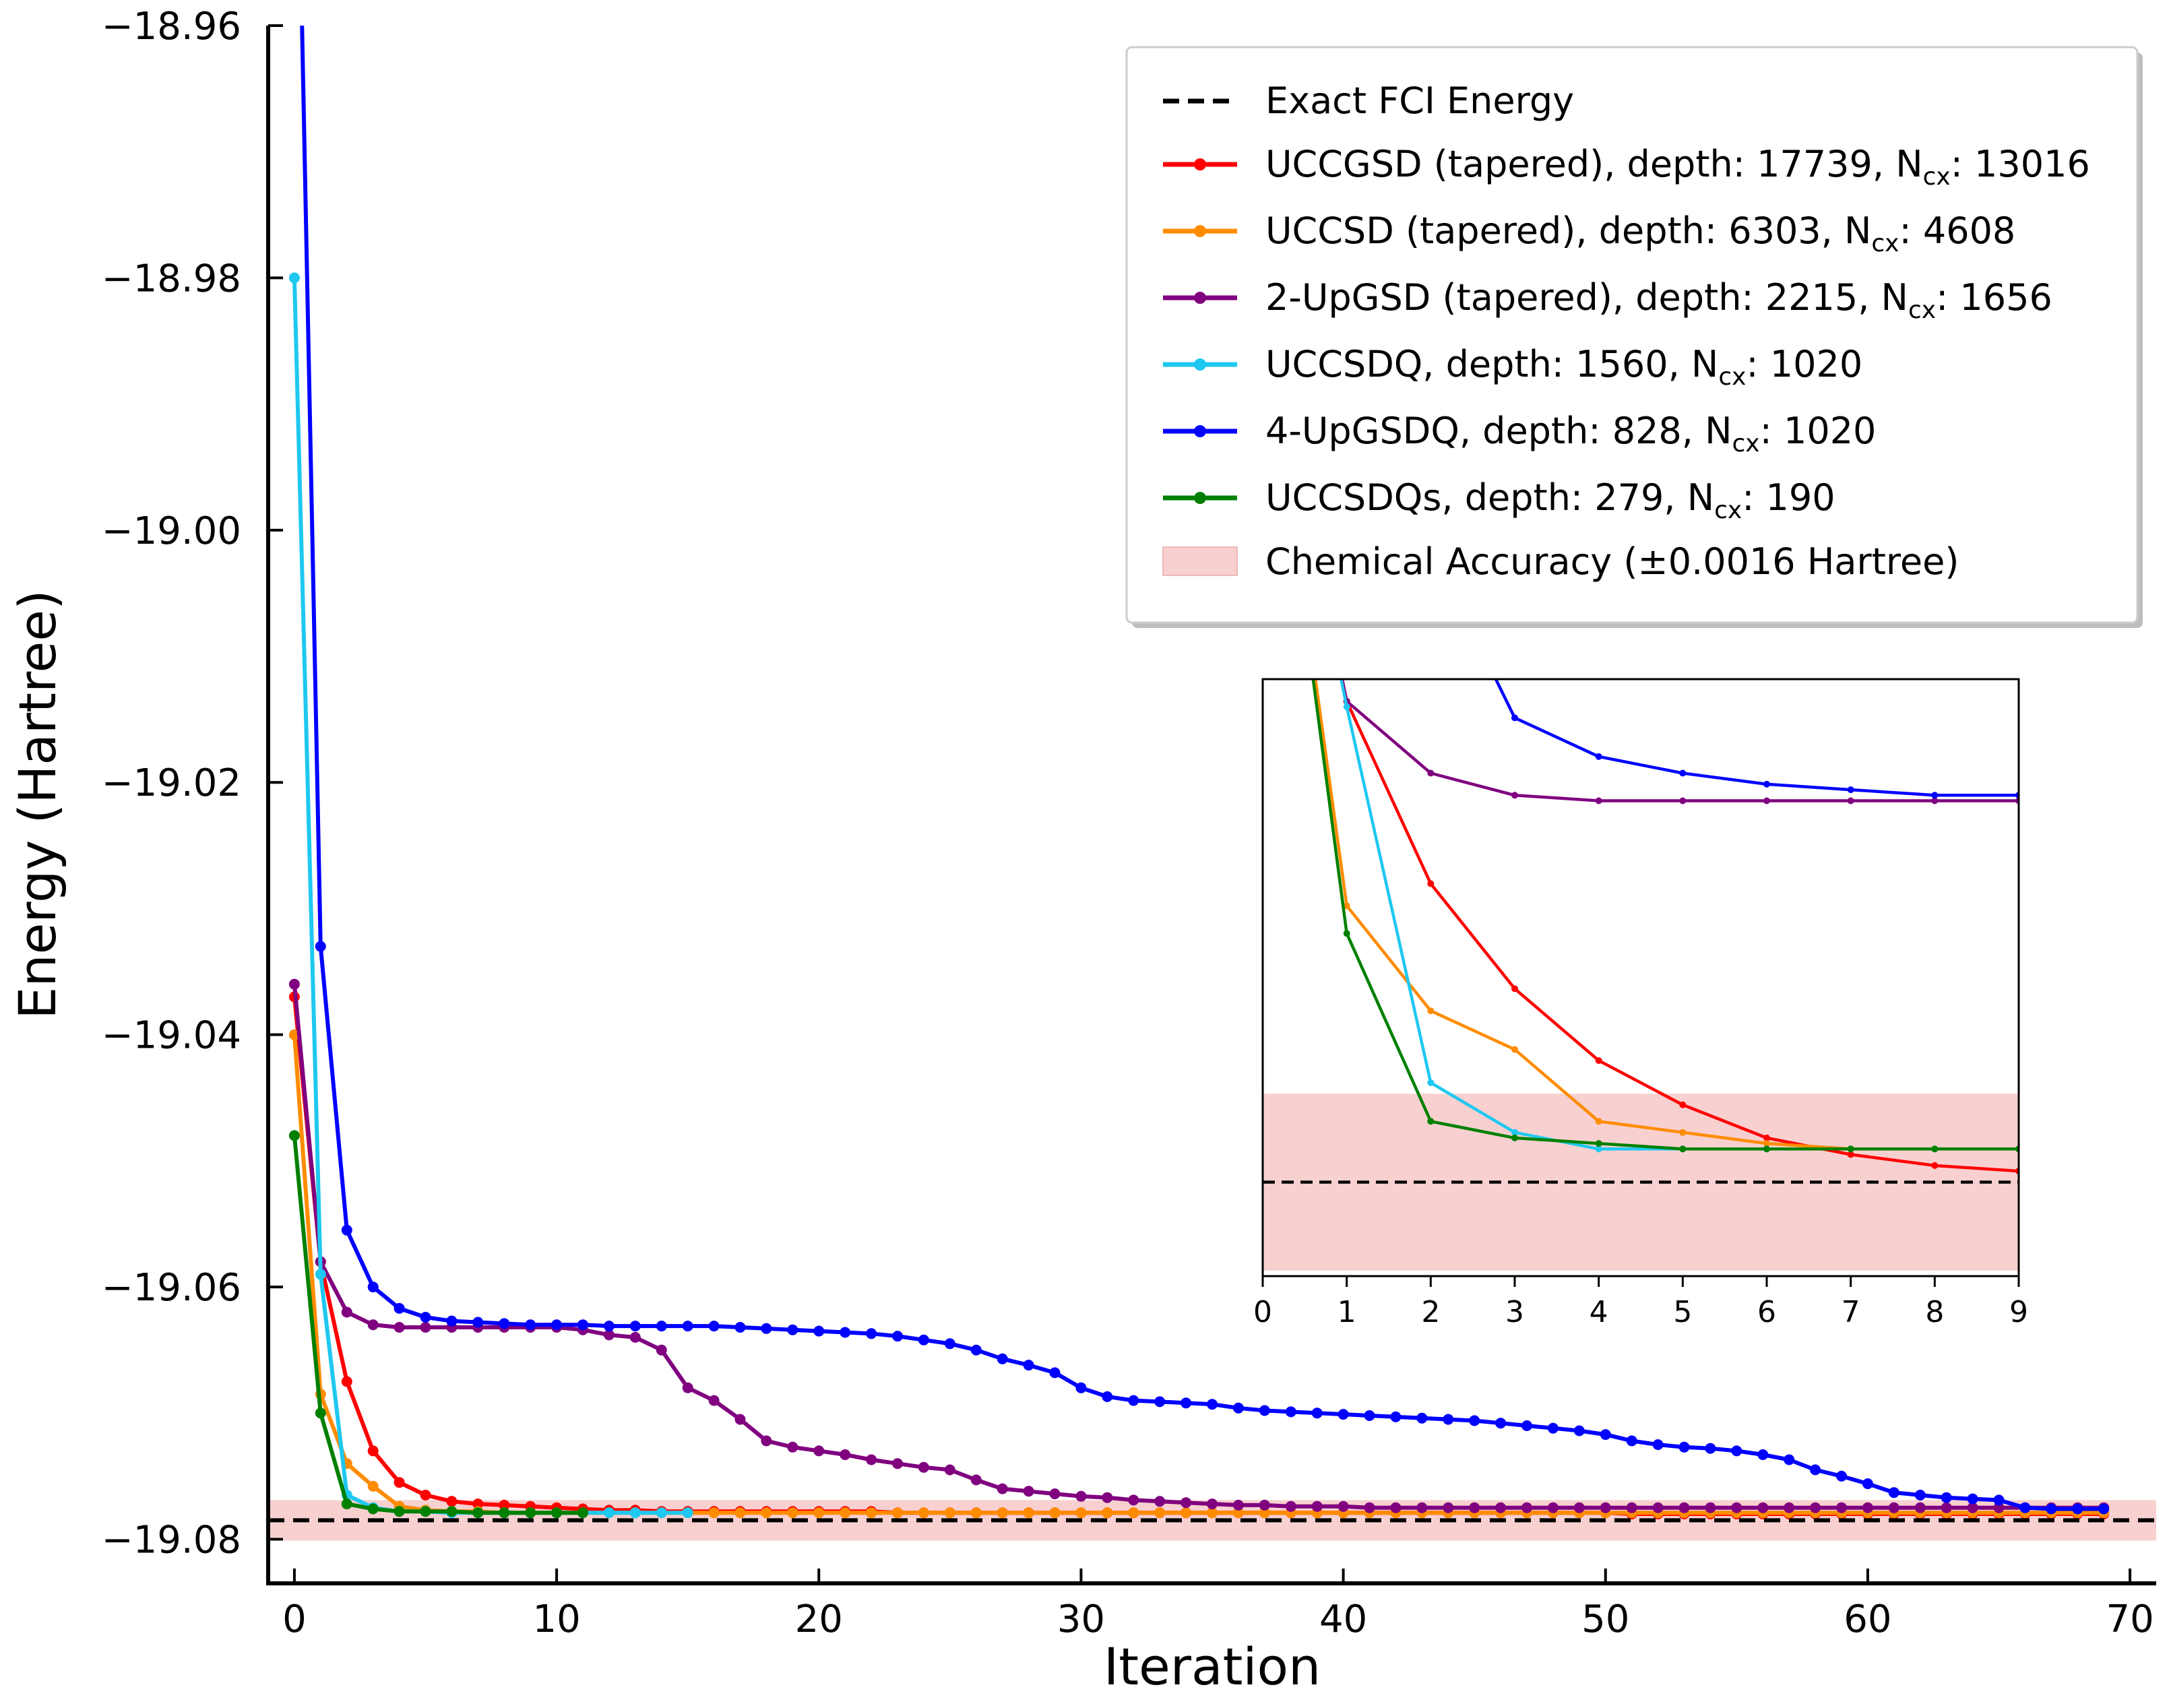 The image size is (2169, 1708). Describe the element at coordinates (1612, 561) in the screenshot. I see `legend-label-accuracy: Chemical Accuracy (±0.0016 Hartree)` at that location.